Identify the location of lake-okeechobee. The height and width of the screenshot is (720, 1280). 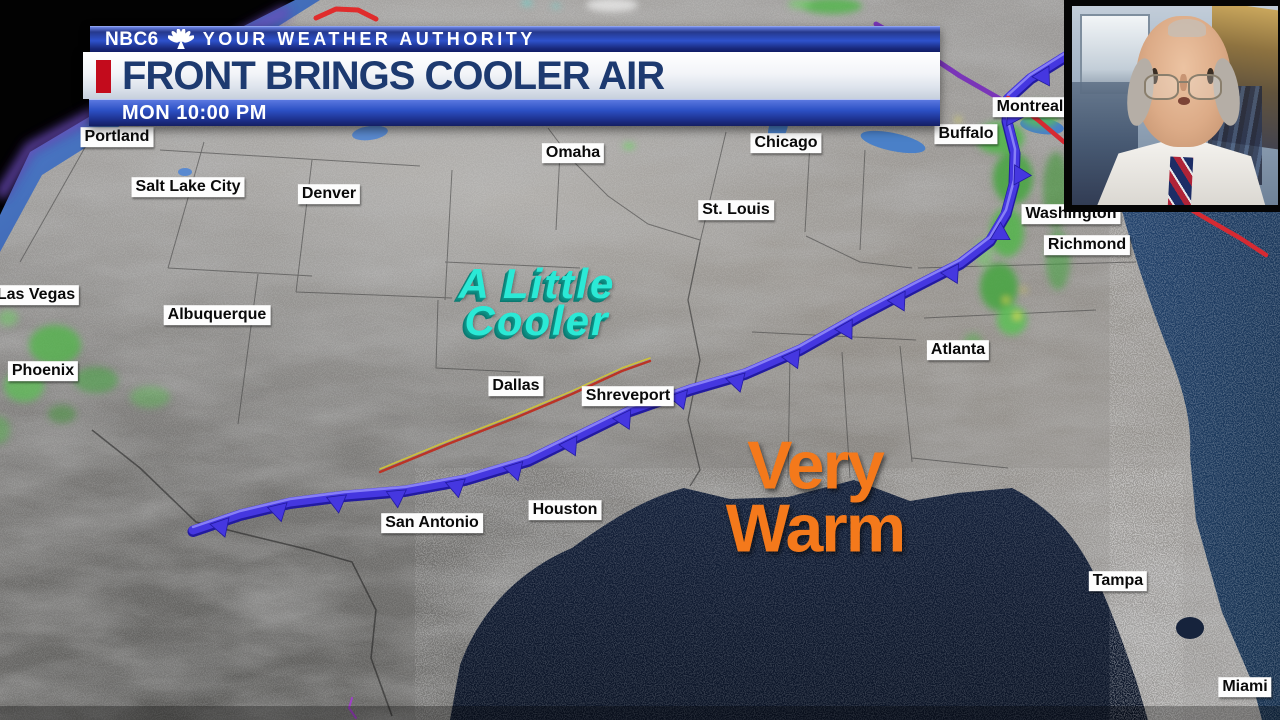
(1190, 628).